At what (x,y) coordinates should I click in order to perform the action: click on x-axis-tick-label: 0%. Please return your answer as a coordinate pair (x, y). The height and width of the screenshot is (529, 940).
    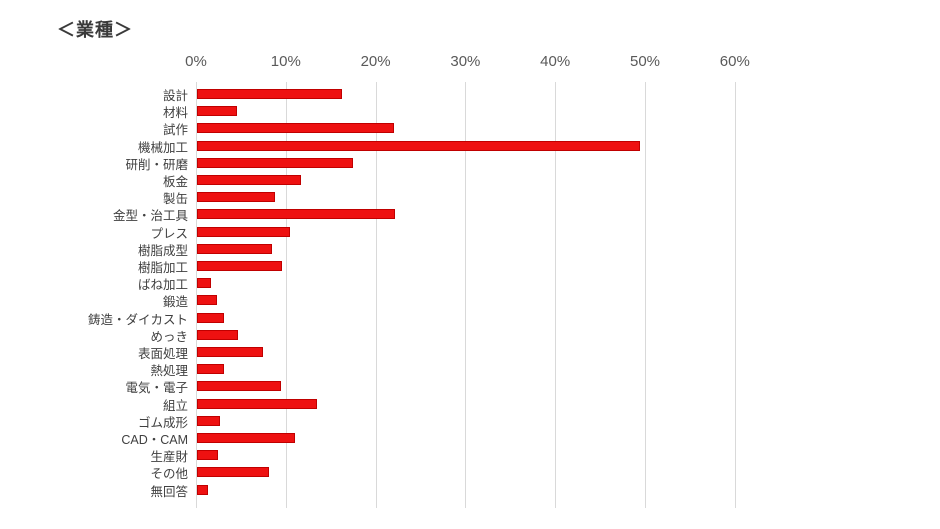
    Looking at the image, I should click on (196, 61).